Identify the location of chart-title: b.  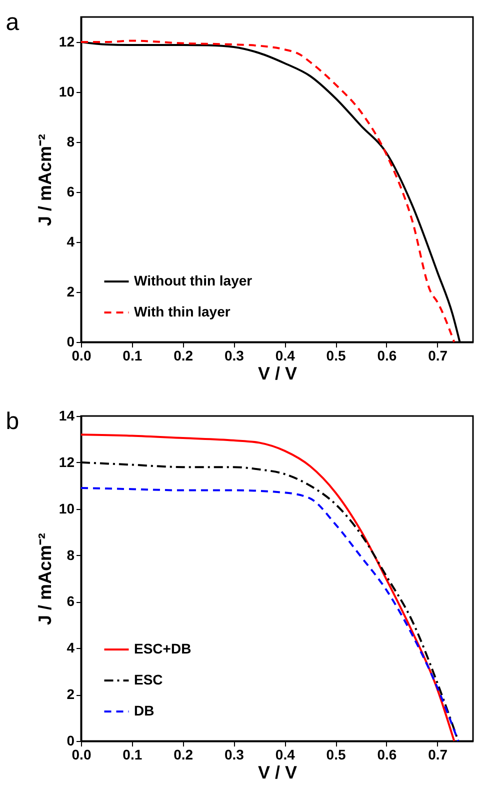
(13, 421).